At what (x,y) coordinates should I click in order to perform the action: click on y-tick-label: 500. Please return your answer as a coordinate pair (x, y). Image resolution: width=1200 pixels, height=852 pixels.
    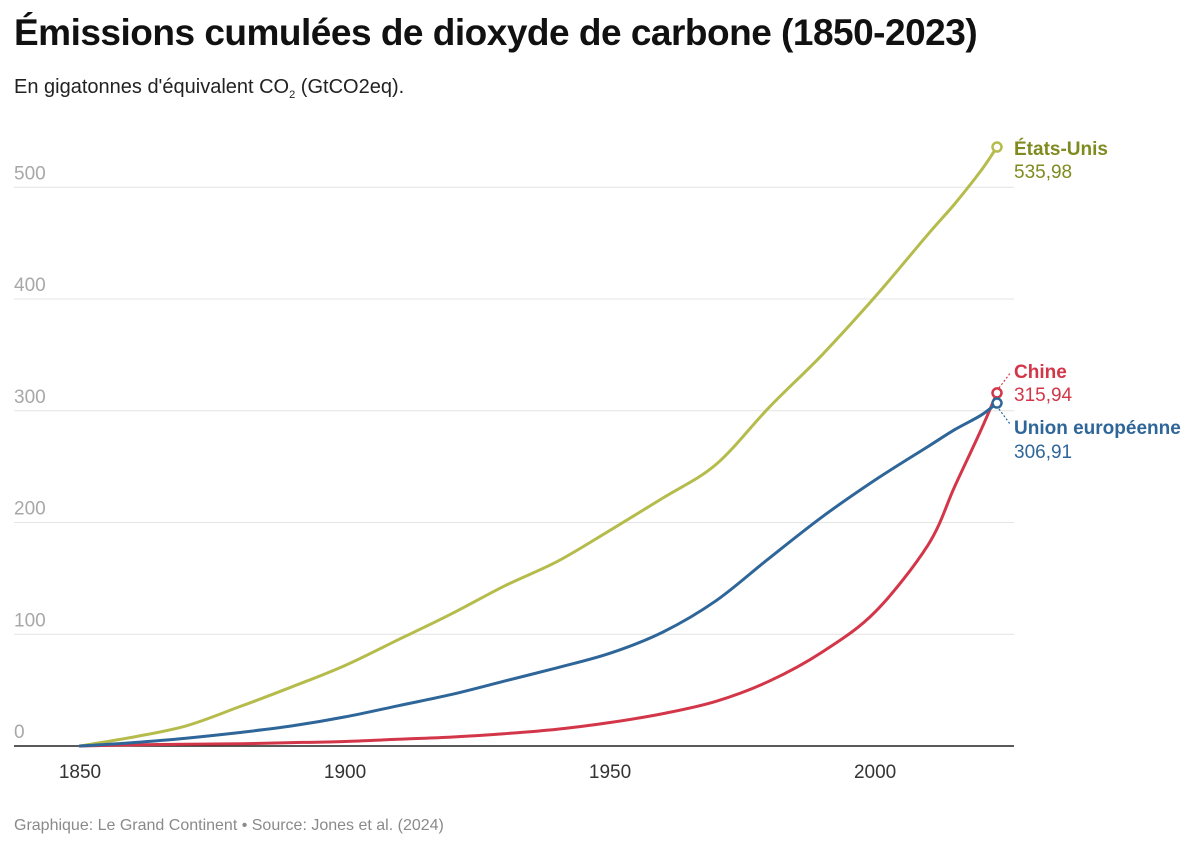
    Looking at the image, I should click on (30, 173).